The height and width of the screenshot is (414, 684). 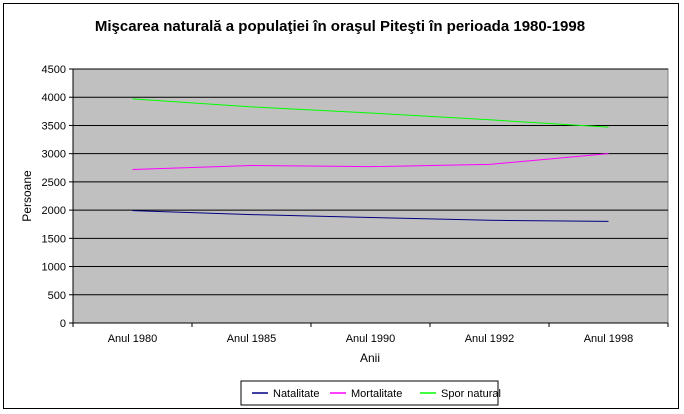 I want to click on y-tick-label: 2500, so click(x=54, y=183).